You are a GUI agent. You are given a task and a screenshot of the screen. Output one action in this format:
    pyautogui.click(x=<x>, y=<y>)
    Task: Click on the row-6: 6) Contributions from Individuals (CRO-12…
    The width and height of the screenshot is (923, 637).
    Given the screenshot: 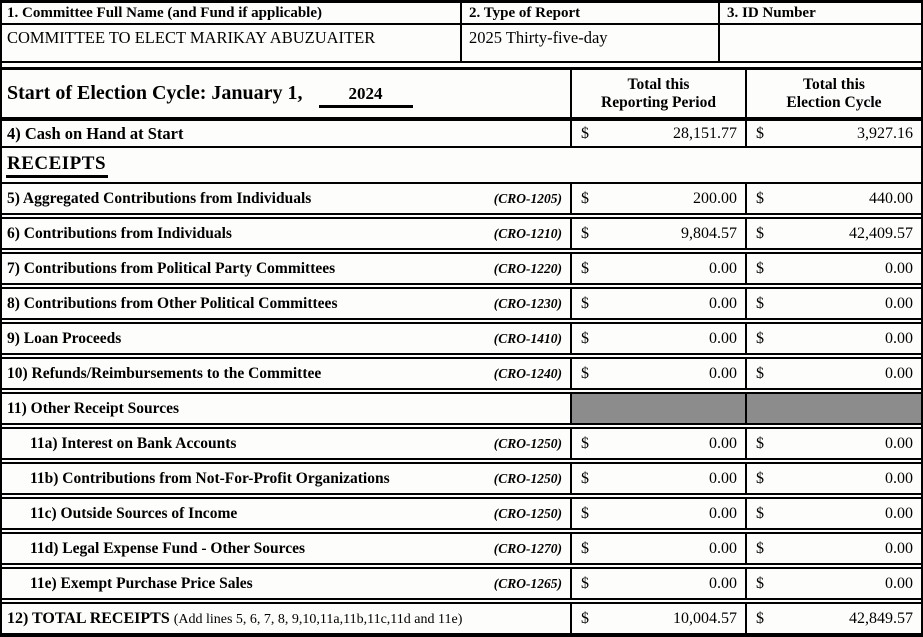 What is the action you would take?
    pyautogui.click(x=461, y=233)
    